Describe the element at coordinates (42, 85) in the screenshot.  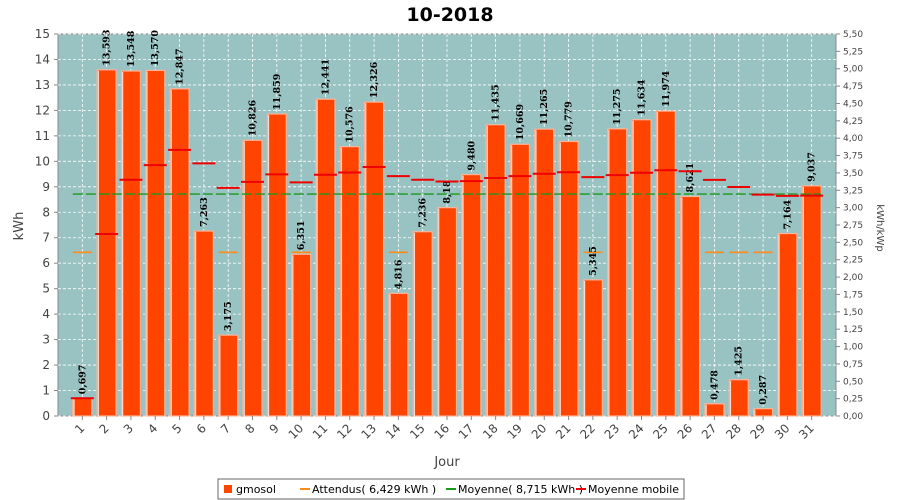
I see `y-tick-label: 13` at that location.